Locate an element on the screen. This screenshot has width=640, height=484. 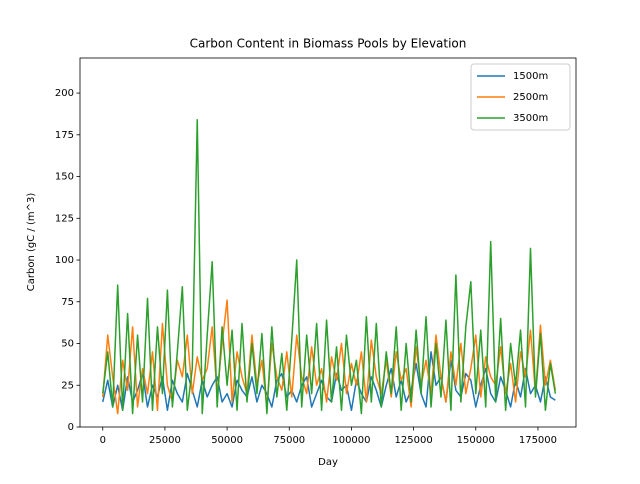
y-tick-label: 25 is located at coordinates (67, 385).